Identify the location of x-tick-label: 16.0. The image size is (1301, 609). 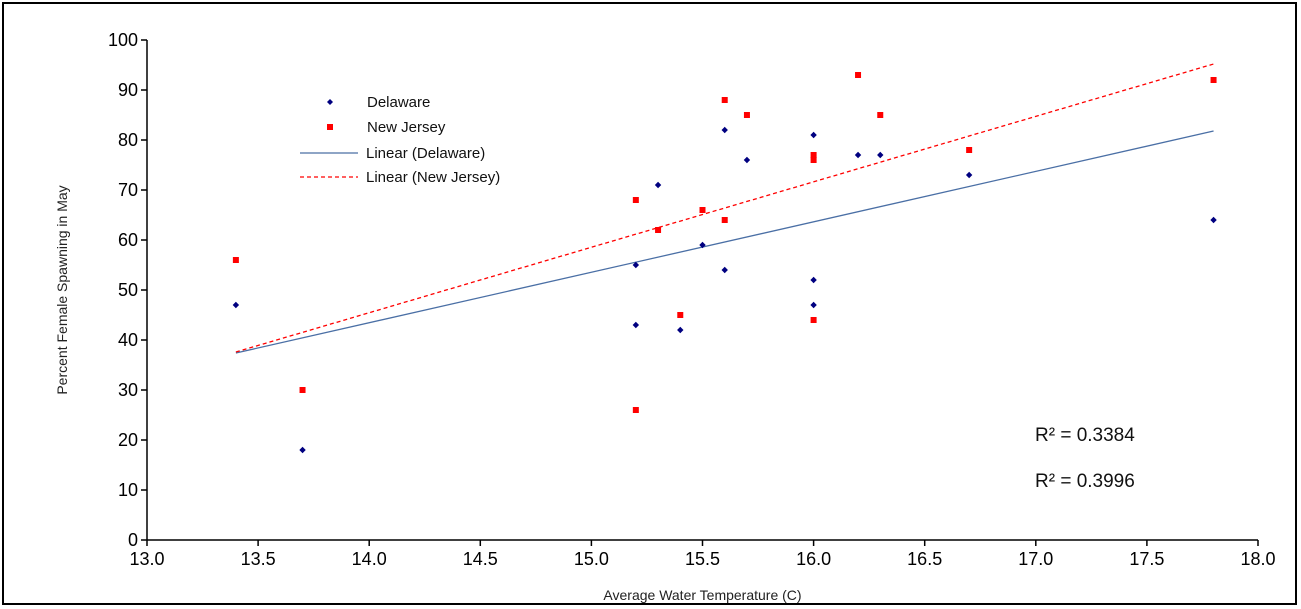
(813, 559).